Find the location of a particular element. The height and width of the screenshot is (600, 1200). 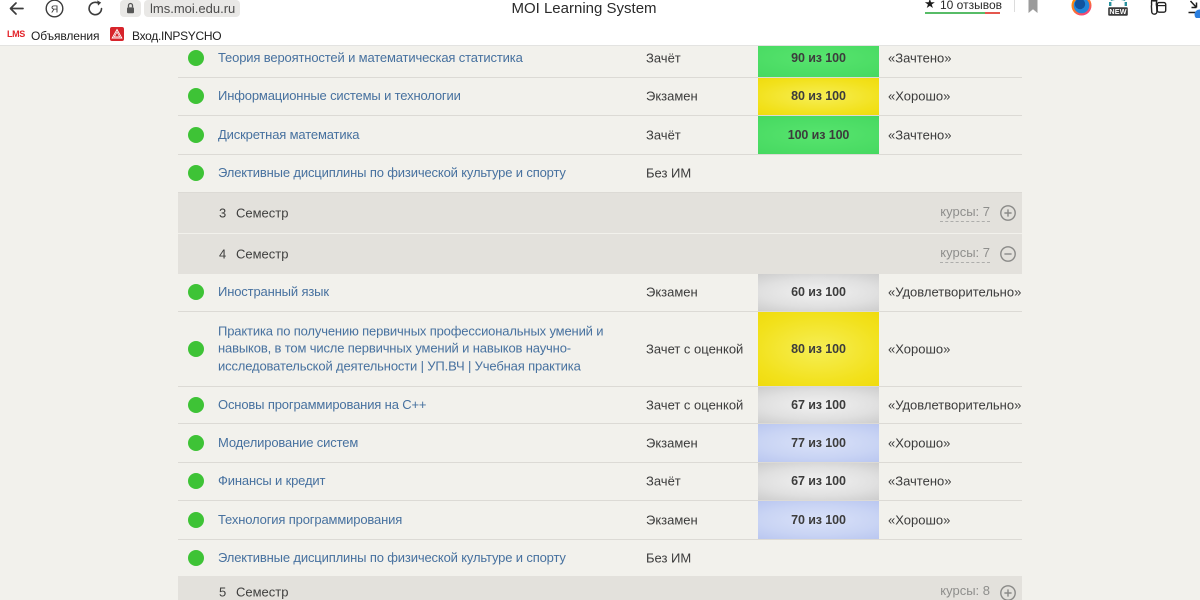

svg-text: Я is located at coordinates (55, 10).